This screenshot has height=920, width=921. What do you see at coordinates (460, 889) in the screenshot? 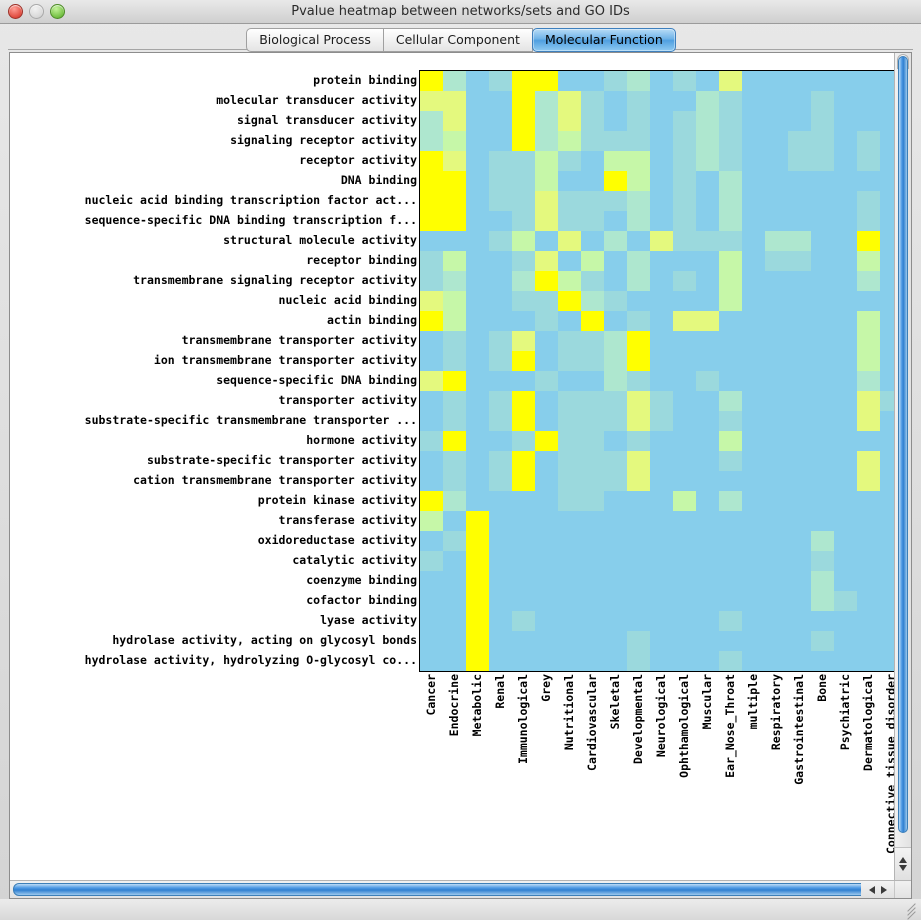
I see `horizontal-scrollbar` at bounding box center [460, 889].